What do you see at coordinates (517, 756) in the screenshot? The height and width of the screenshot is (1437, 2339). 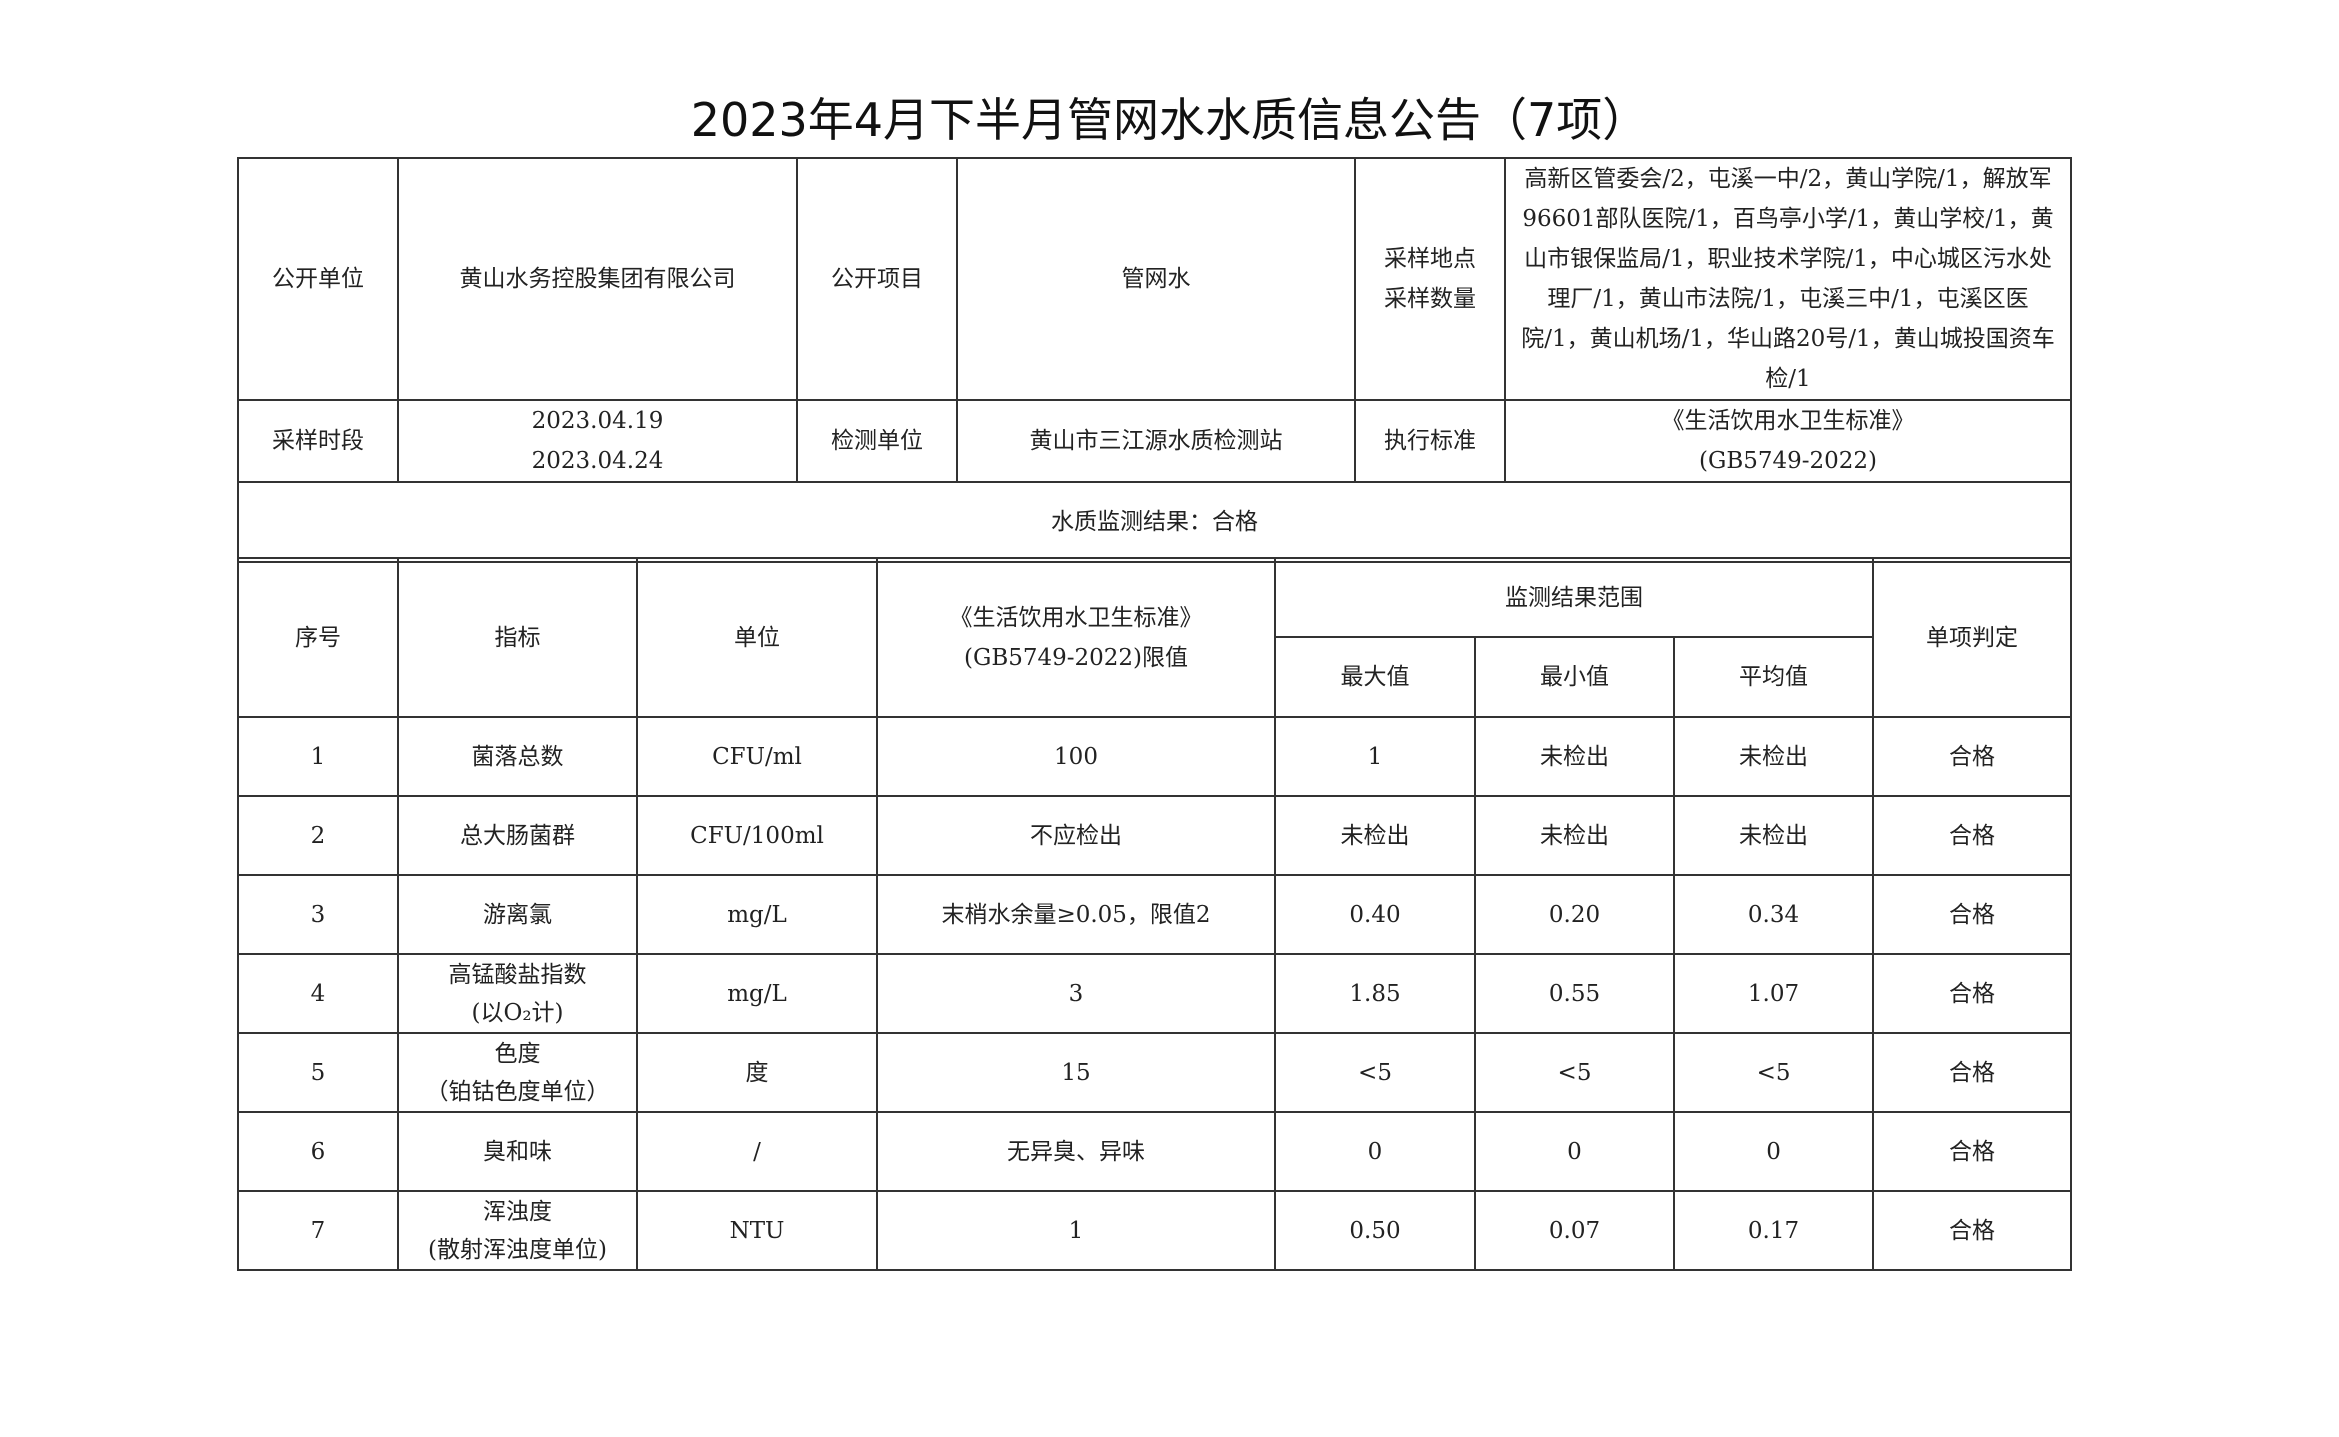 I see `row-indicator: 菌落总数` at bounding box center [517, 756].